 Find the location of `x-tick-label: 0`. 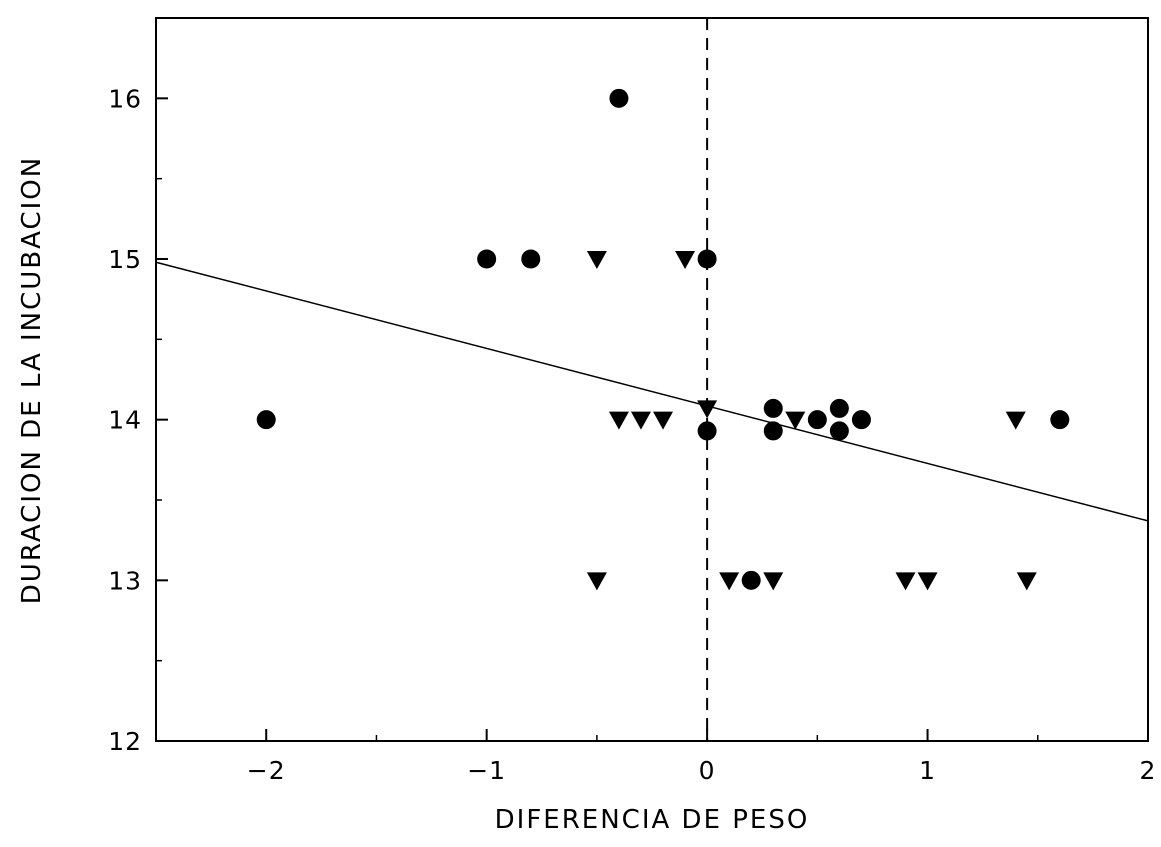

x-tick-label: 0 is located at coordinates (707, 770).